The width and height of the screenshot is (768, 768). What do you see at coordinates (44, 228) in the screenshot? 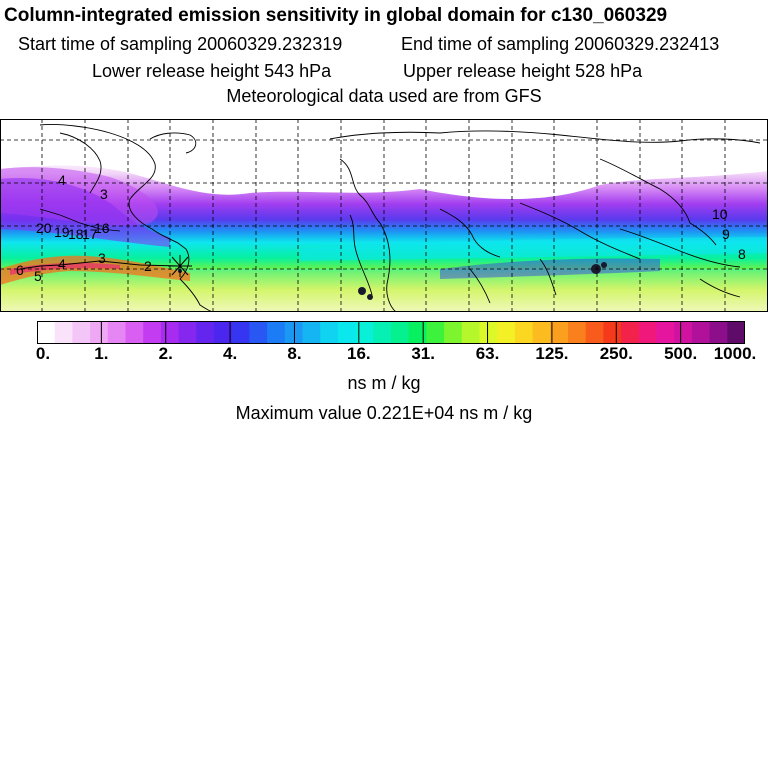
I see `trajectory-label: 20` at bounding box center [44, 228].